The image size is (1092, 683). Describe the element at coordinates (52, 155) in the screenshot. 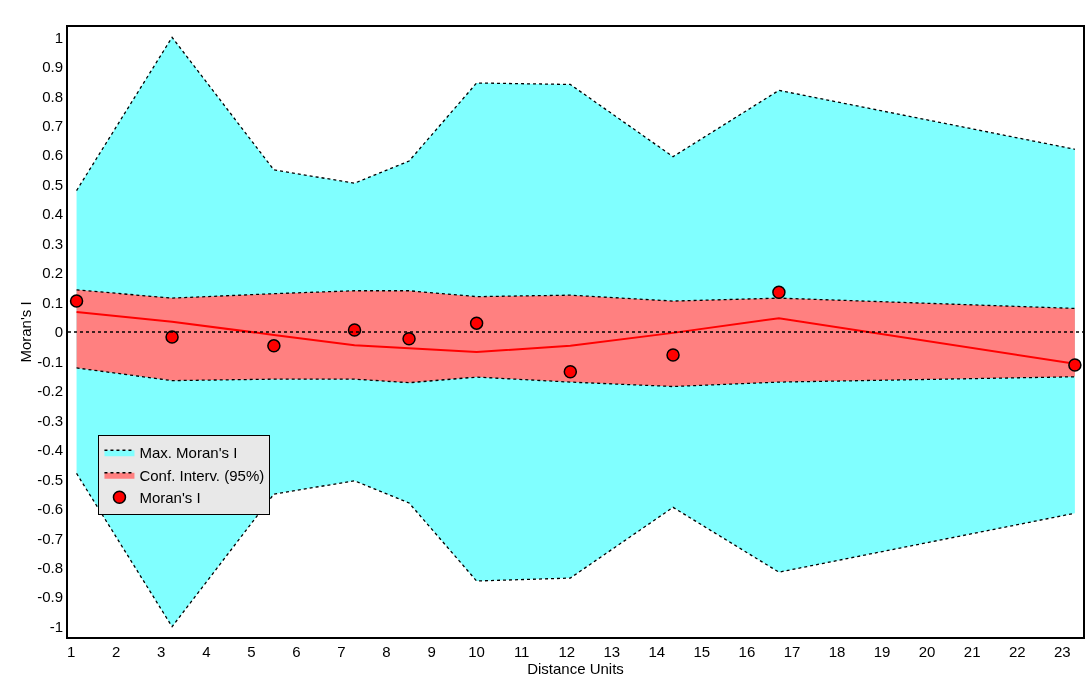

I see `y-tick-label: 0.6` at that location.